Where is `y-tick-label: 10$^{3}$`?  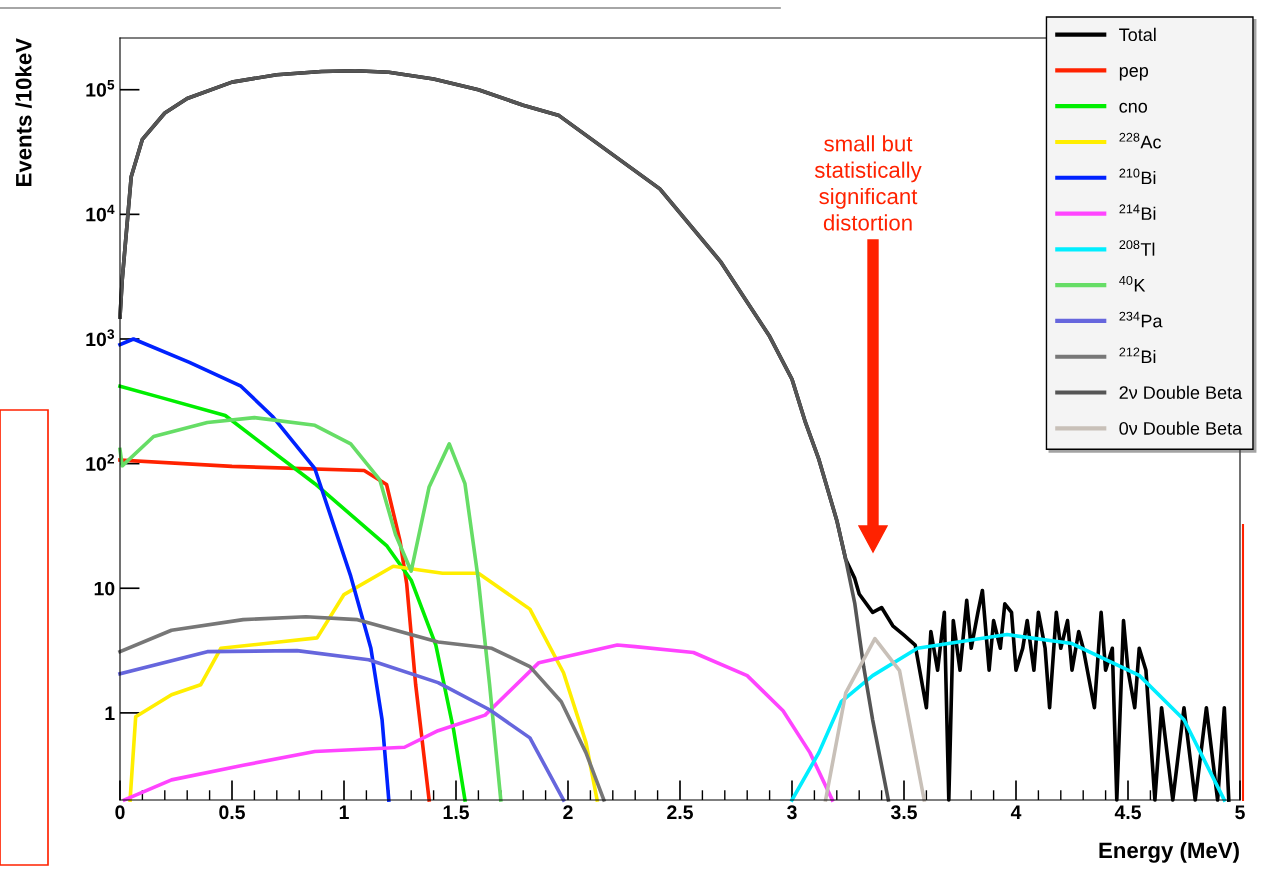
y-tick-label: 10$^{3}$ is located at coordinates (100, 338).